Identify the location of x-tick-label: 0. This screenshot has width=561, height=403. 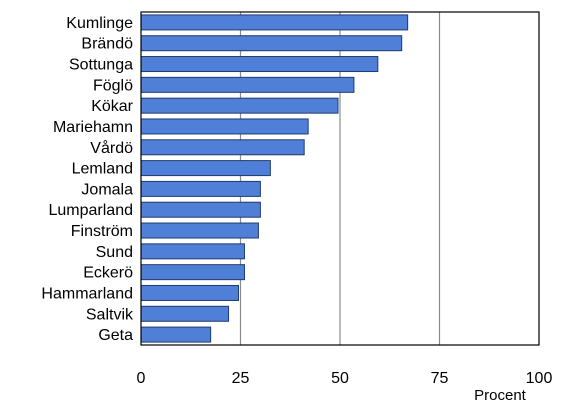
(141, 378).